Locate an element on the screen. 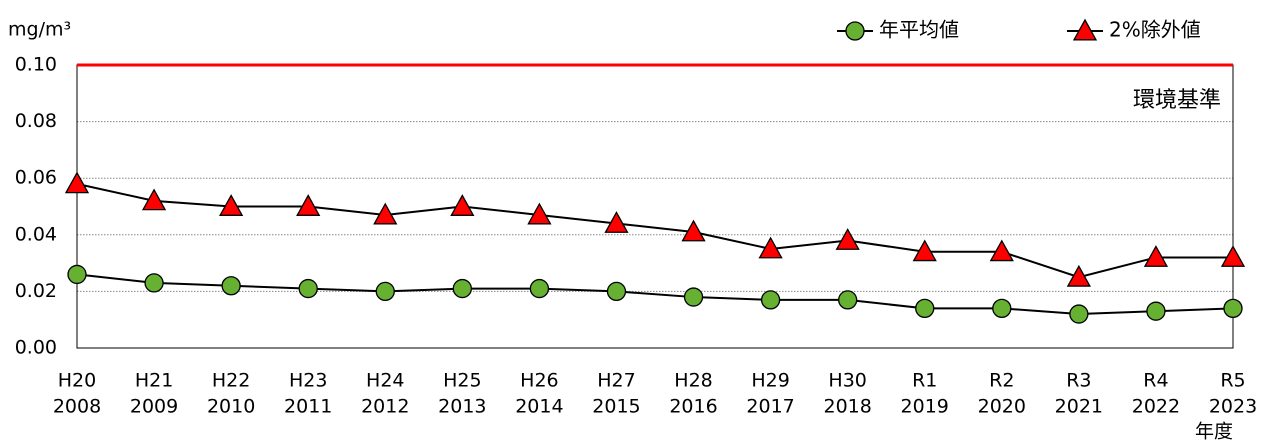 This screenshot has width=1263, height=443. x-tick-label: H20 is located at coordinates (77, 381).